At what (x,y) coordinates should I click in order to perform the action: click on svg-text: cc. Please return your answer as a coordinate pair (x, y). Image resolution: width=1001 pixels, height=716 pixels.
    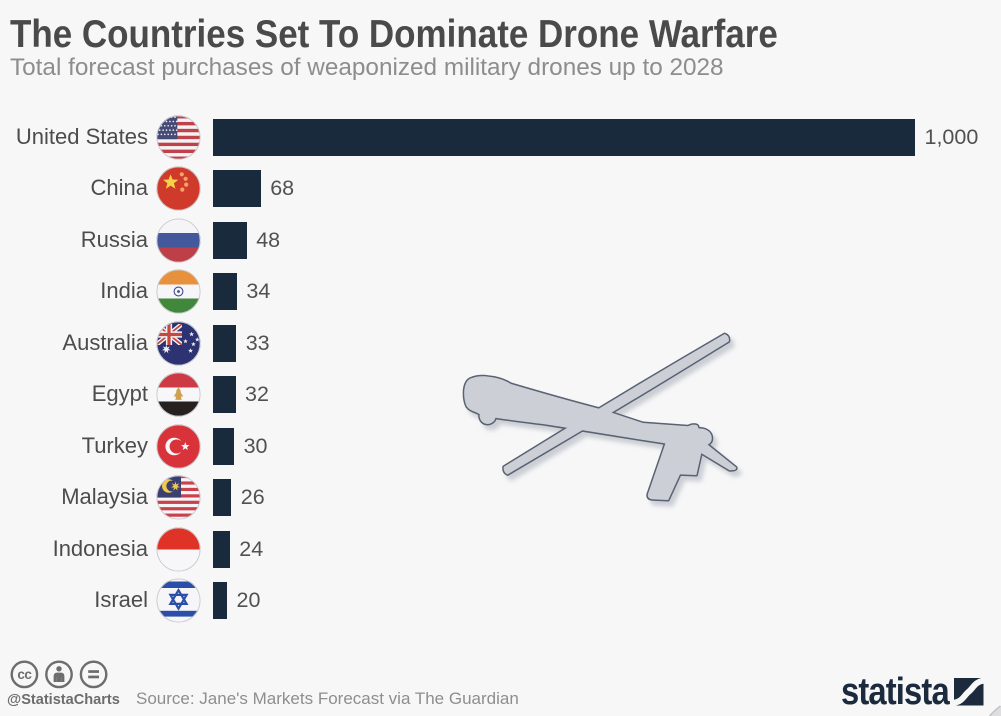
    Looking at the image, I should click on (24, 674).